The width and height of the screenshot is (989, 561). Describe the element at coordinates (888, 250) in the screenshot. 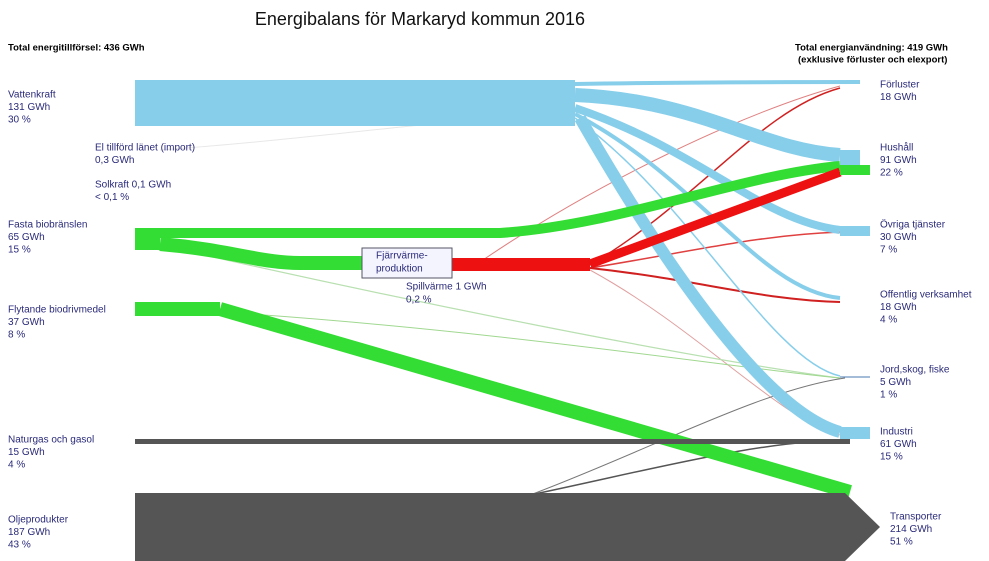

I see `sink-share: 7 %` at that location.